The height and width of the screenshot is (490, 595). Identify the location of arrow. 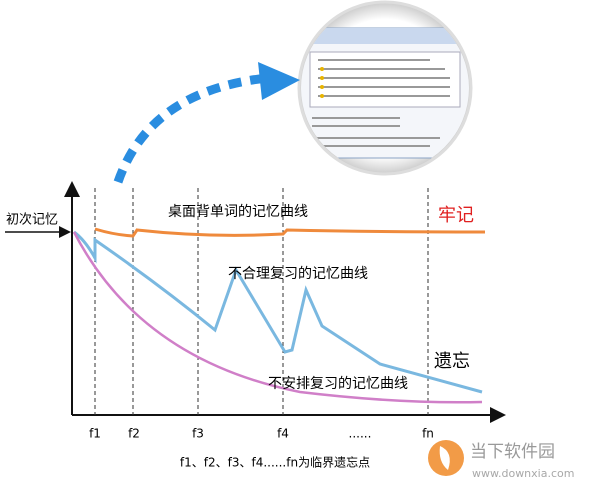
(191, 128).